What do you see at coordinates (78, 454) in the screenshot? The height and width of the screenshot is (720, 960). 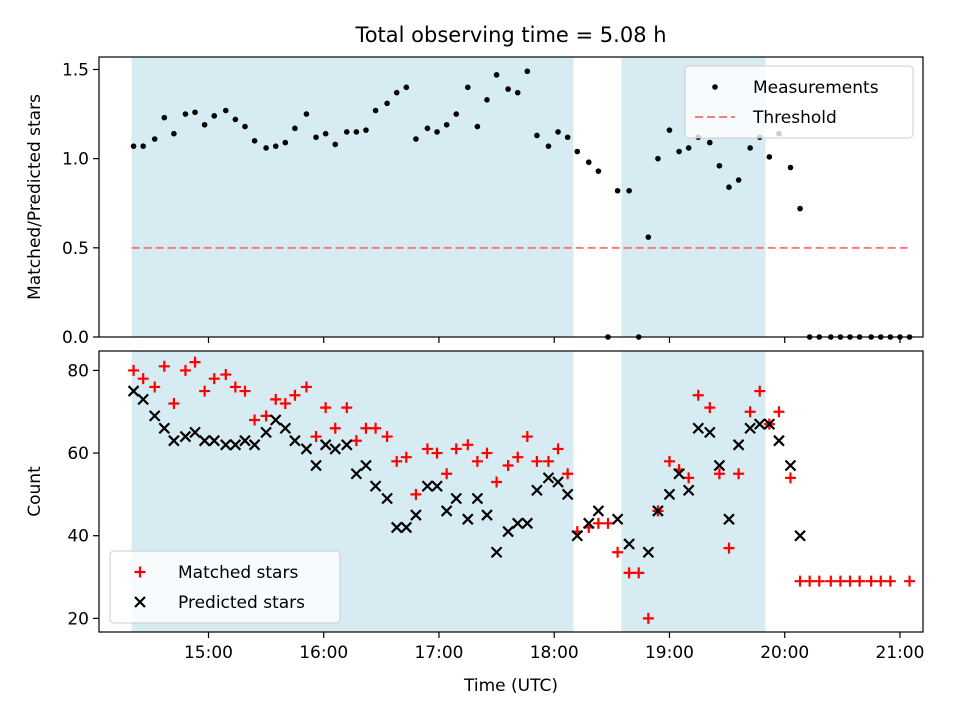 I see `y-tick-label: 60` at bounding box center [78, 454].